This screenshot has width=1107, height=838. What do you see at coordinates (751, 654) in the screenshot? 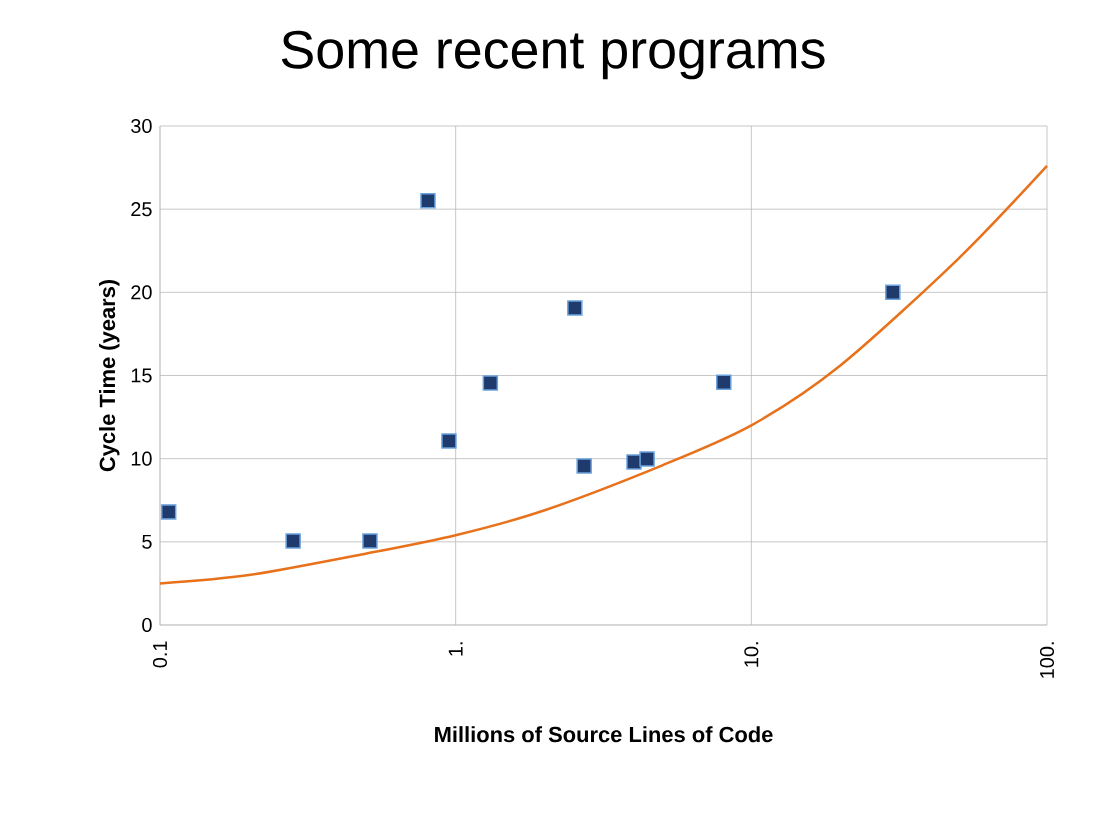
I see `x-tick-label: 10.` at bounding box center [751, 654].